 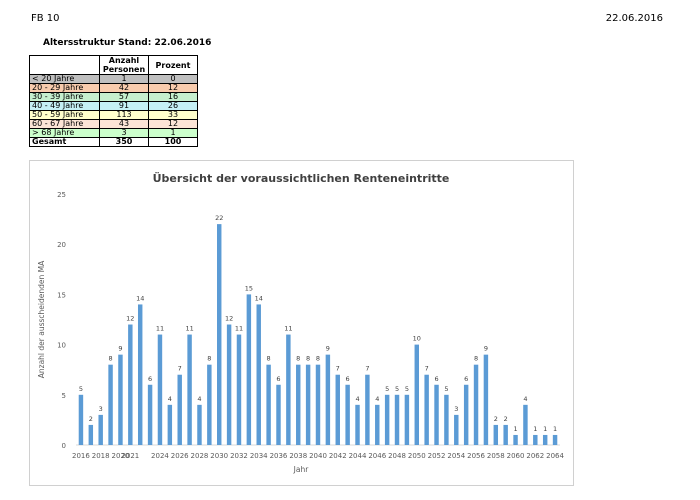 I want to click on bar-value-label: 12, so click(x=130, y=319).